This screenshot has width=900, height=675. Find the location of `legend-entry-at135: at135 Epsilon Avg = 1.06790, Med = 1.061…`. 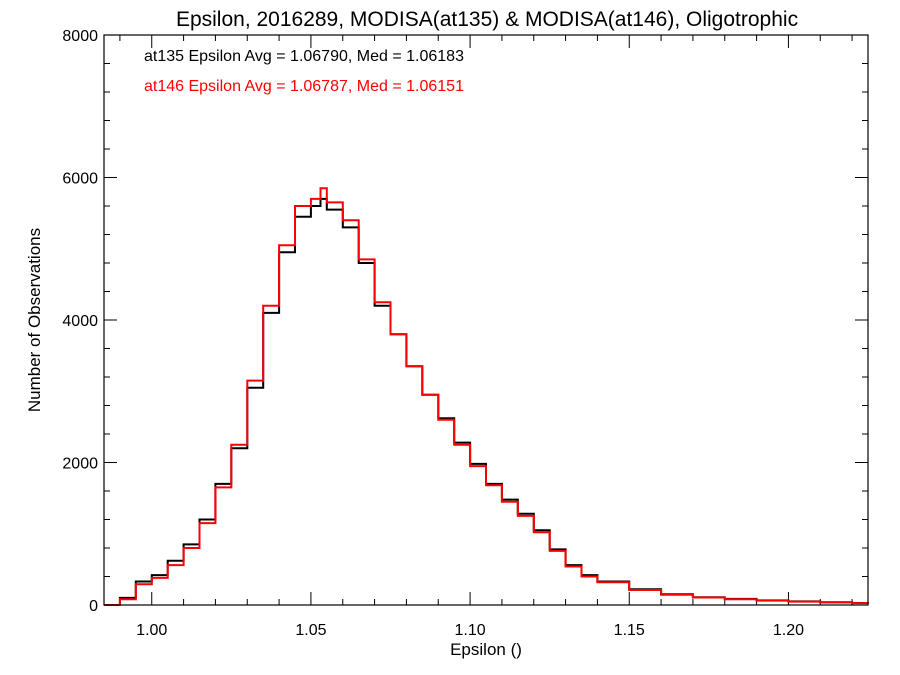

legend-entry-at135: at135 Epsilon Avg = 1.06790, Med = 1.061… is located at coordinates (304, 56).